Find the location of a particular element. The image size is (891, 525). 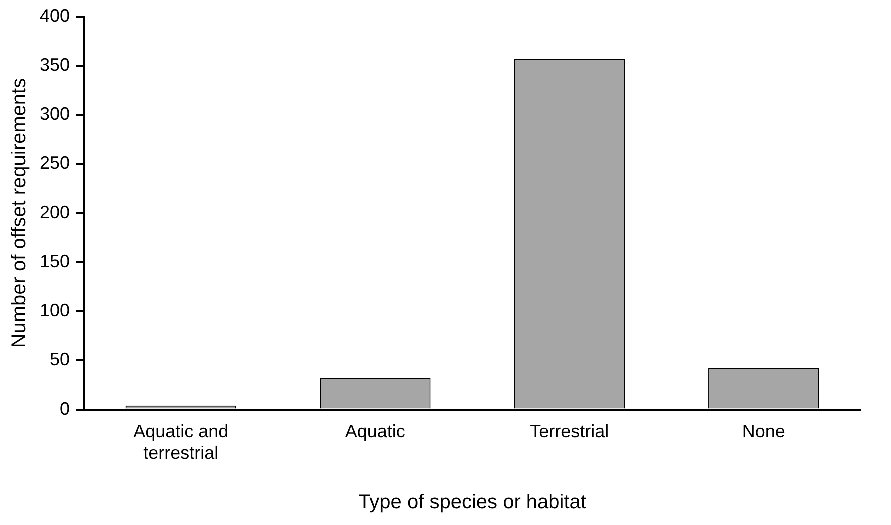

x-tick-label: Aquatic and terrestrial is located at coordinates (181, 443).